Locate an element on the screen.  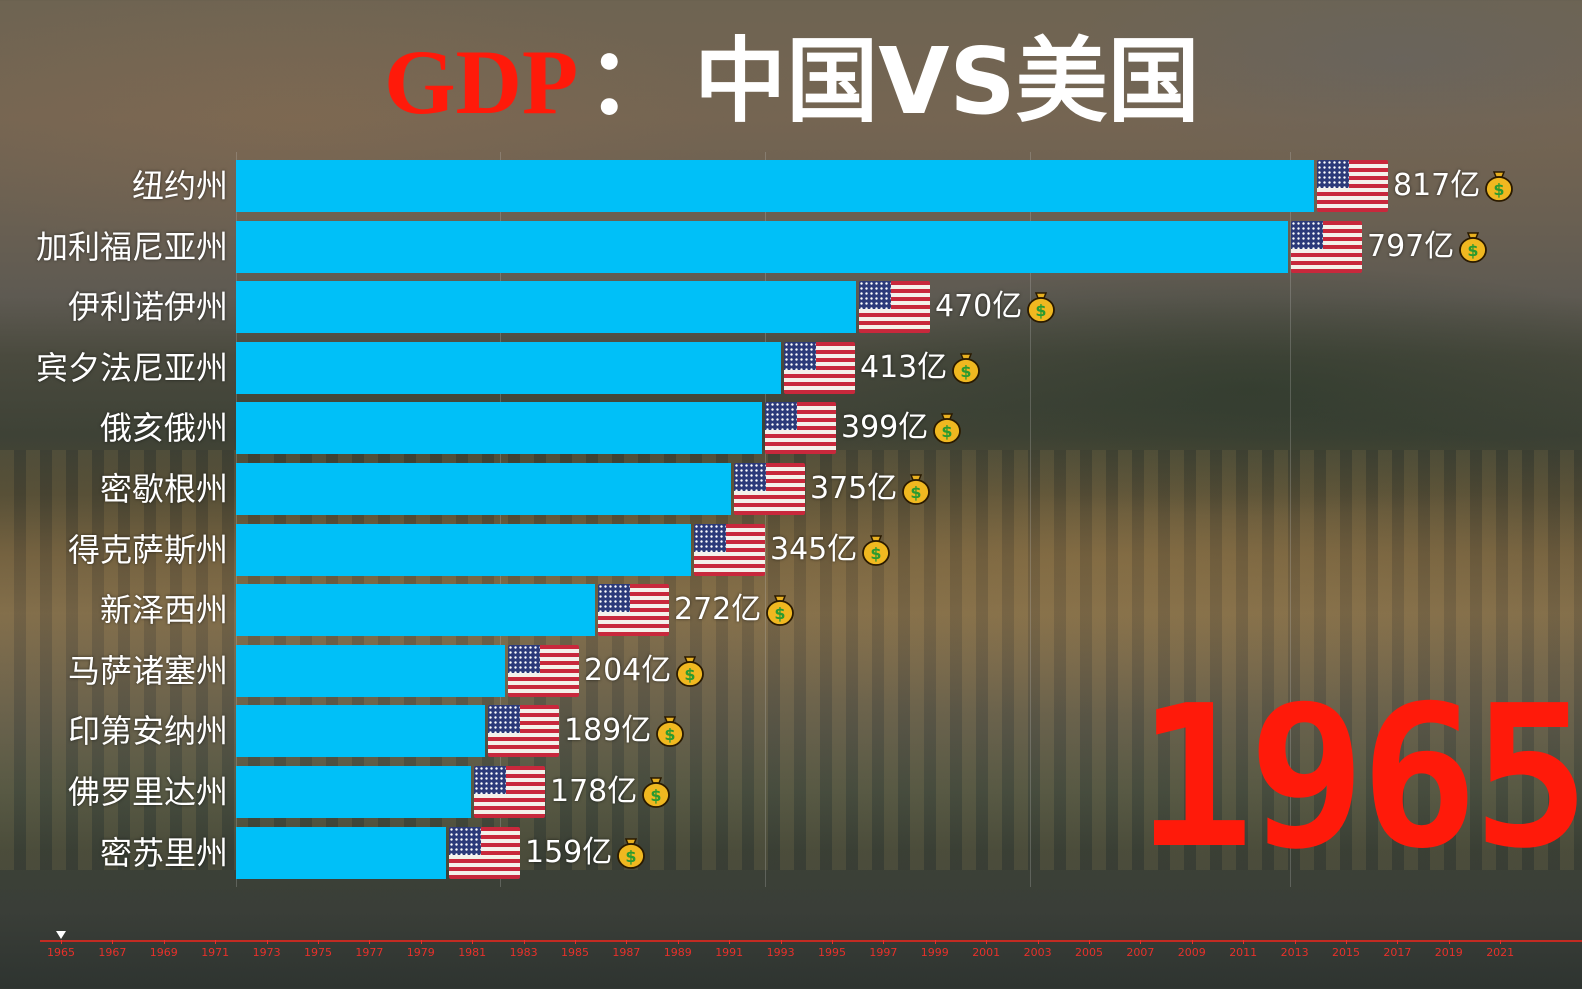
bar-row: 新泽西州 272亿 $ is located at coordinates (791, 610).